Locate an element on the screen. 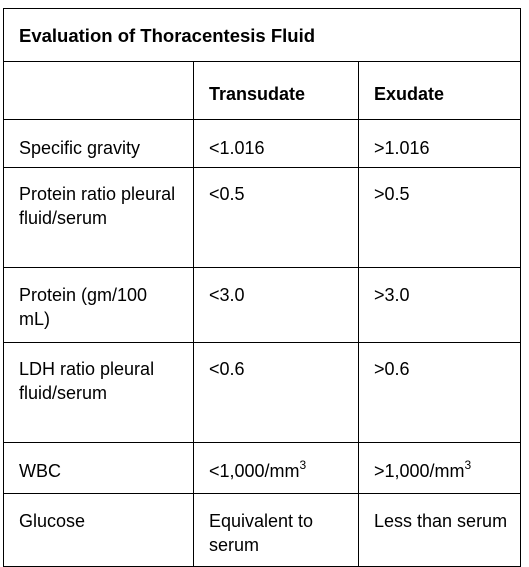 The image size is (529, 567). exudate-value: >0.6 is located at coordinates (439, 392).